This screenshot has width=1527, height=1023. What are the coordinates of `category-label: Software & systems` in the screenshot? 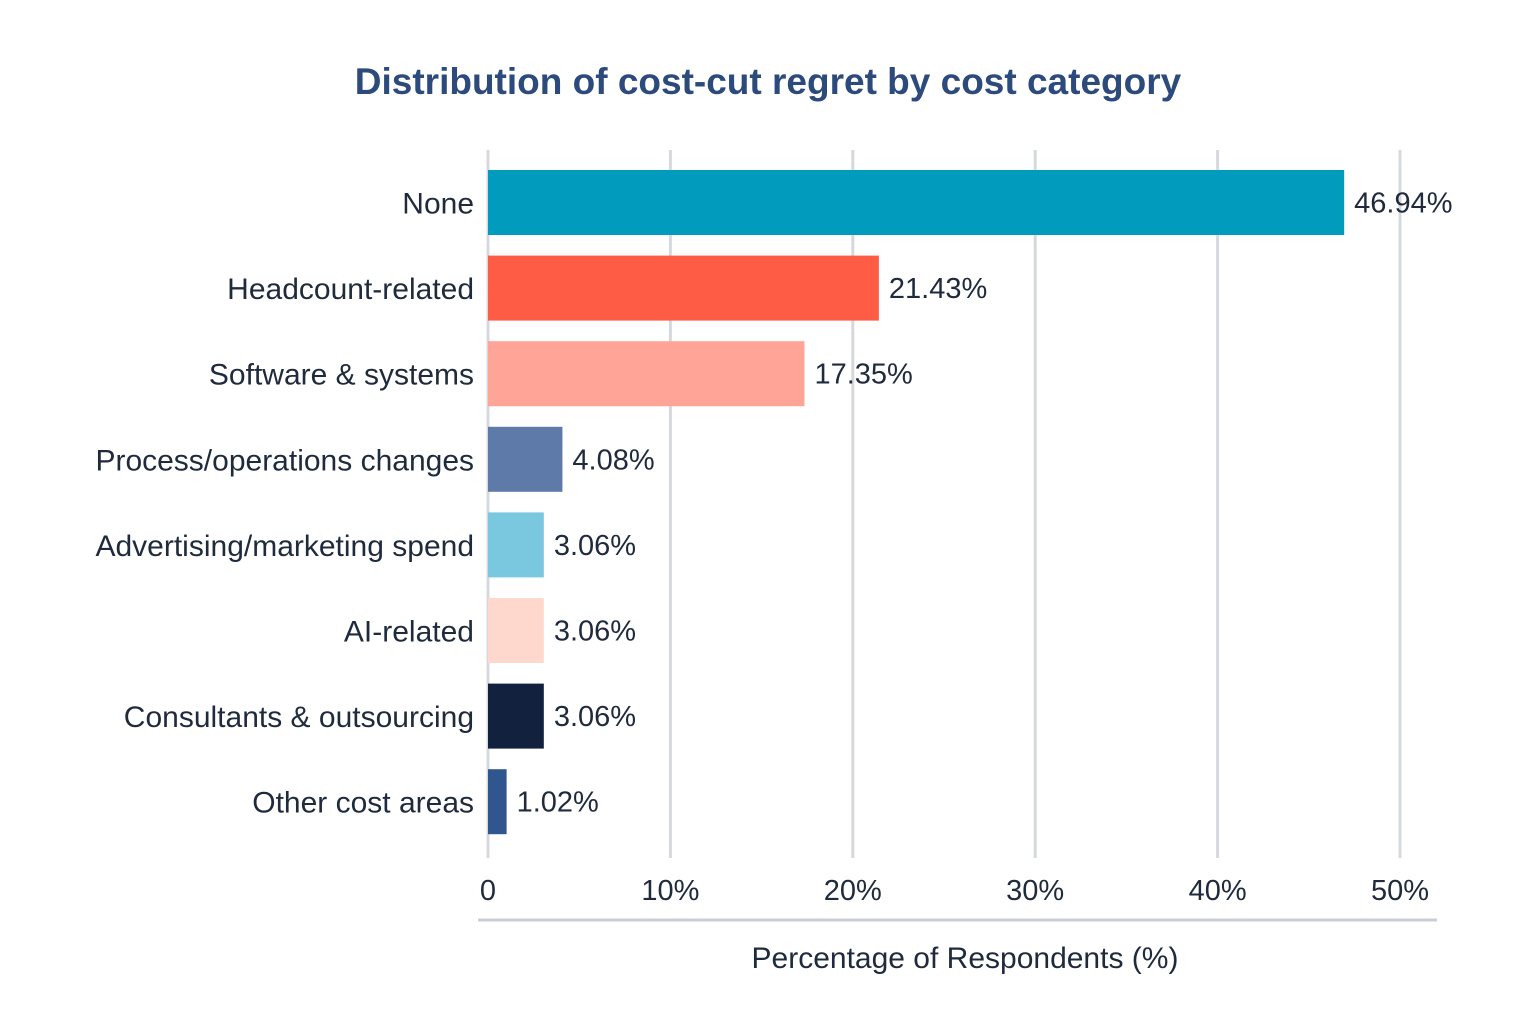 It's located at (341, 375).